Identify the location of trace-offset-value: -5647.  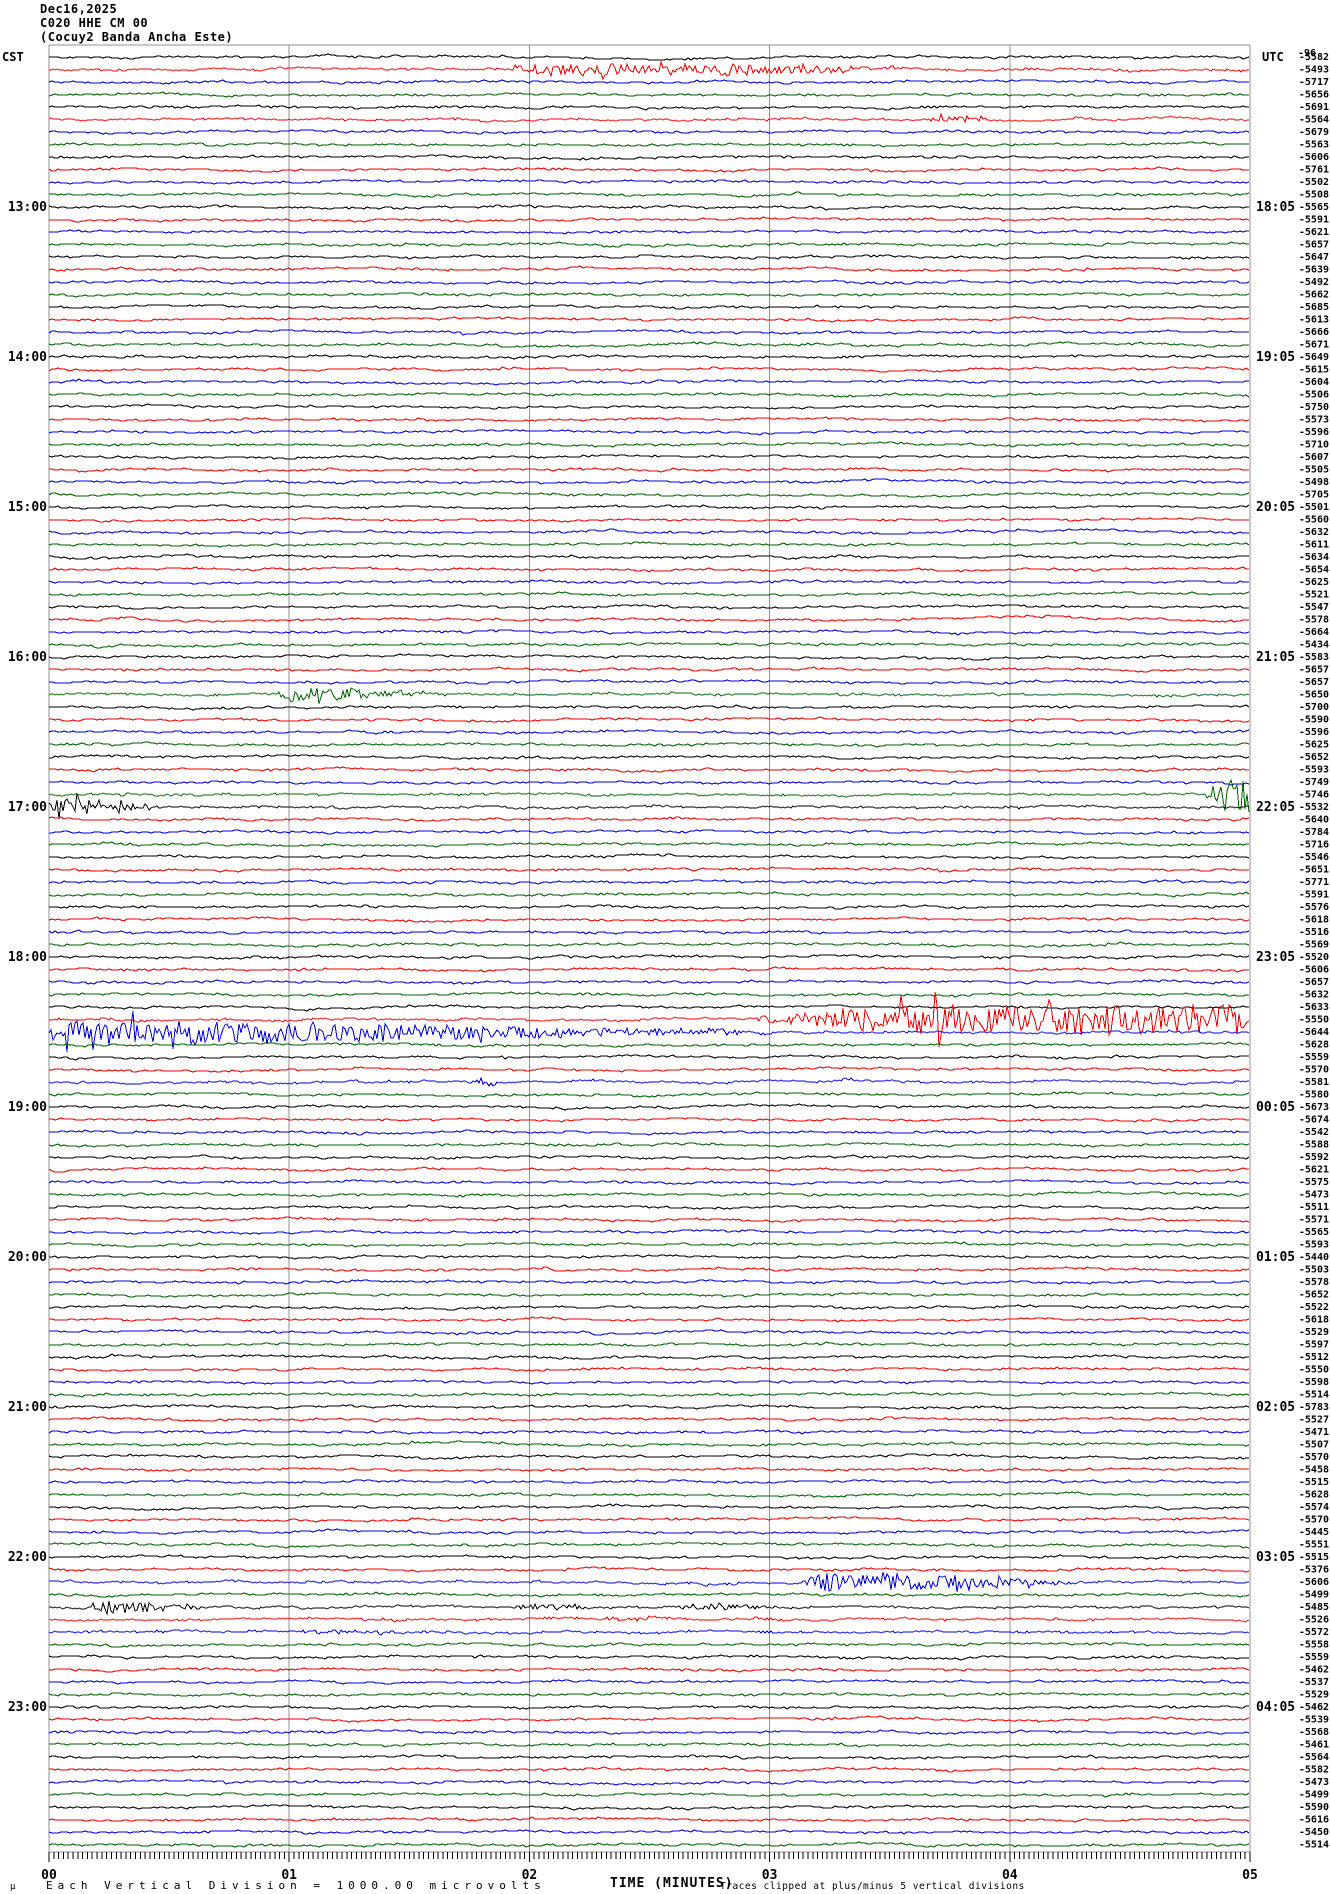
(1314, 257).